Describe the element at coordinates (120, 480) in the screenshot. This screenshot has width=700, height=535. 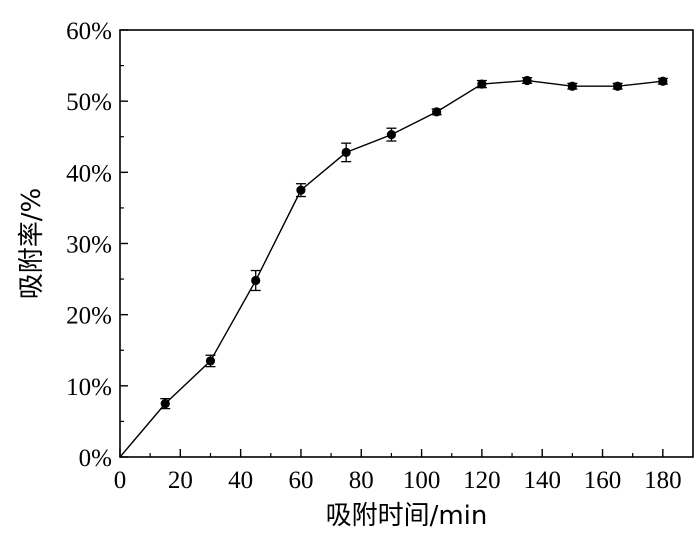
I see `x-tick-label: 0` at that location.